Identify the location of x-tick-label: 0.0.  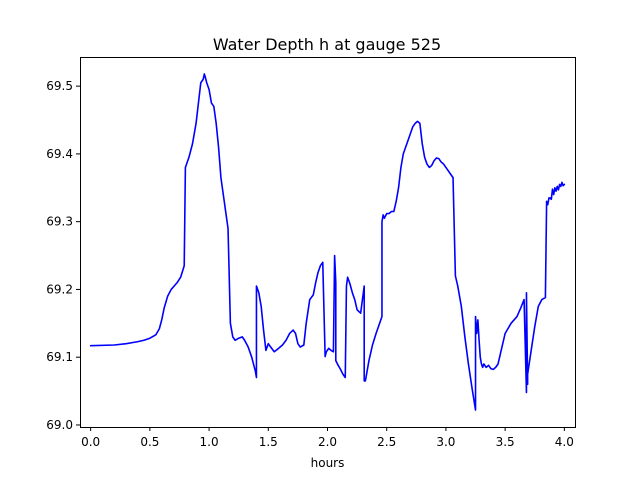
(90, 442).